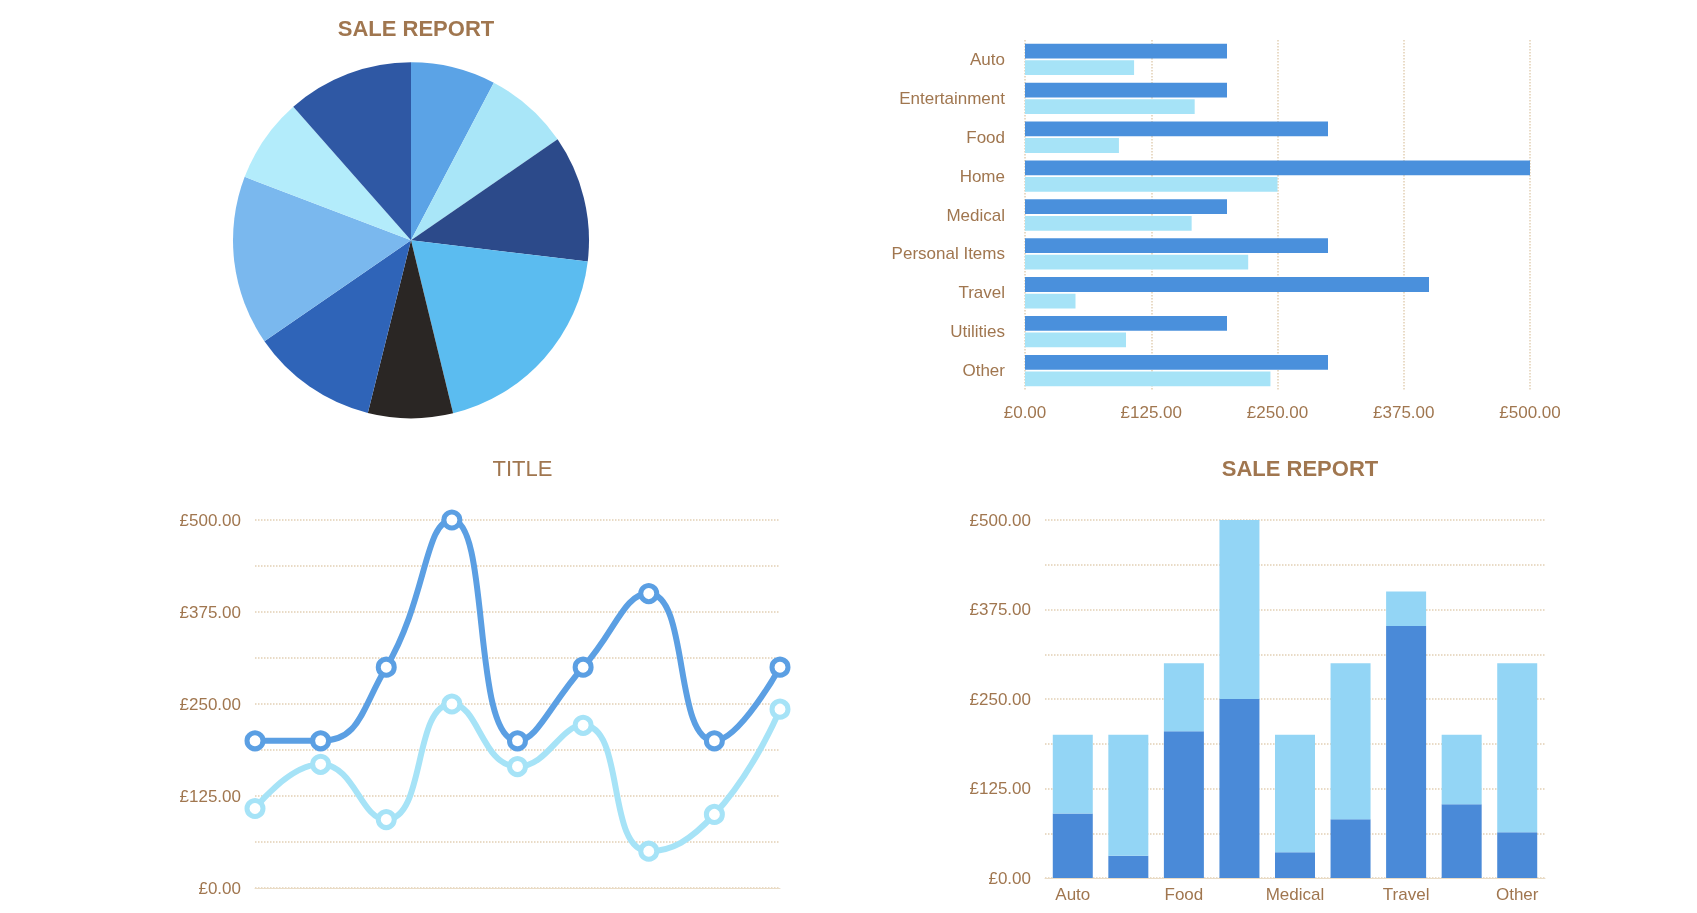 The width and height of the screenshot is (1697, 913). Describe the element at coordinates (1009, 878) in the screenshot. I see `y-tick-label: £0.00` at that location.